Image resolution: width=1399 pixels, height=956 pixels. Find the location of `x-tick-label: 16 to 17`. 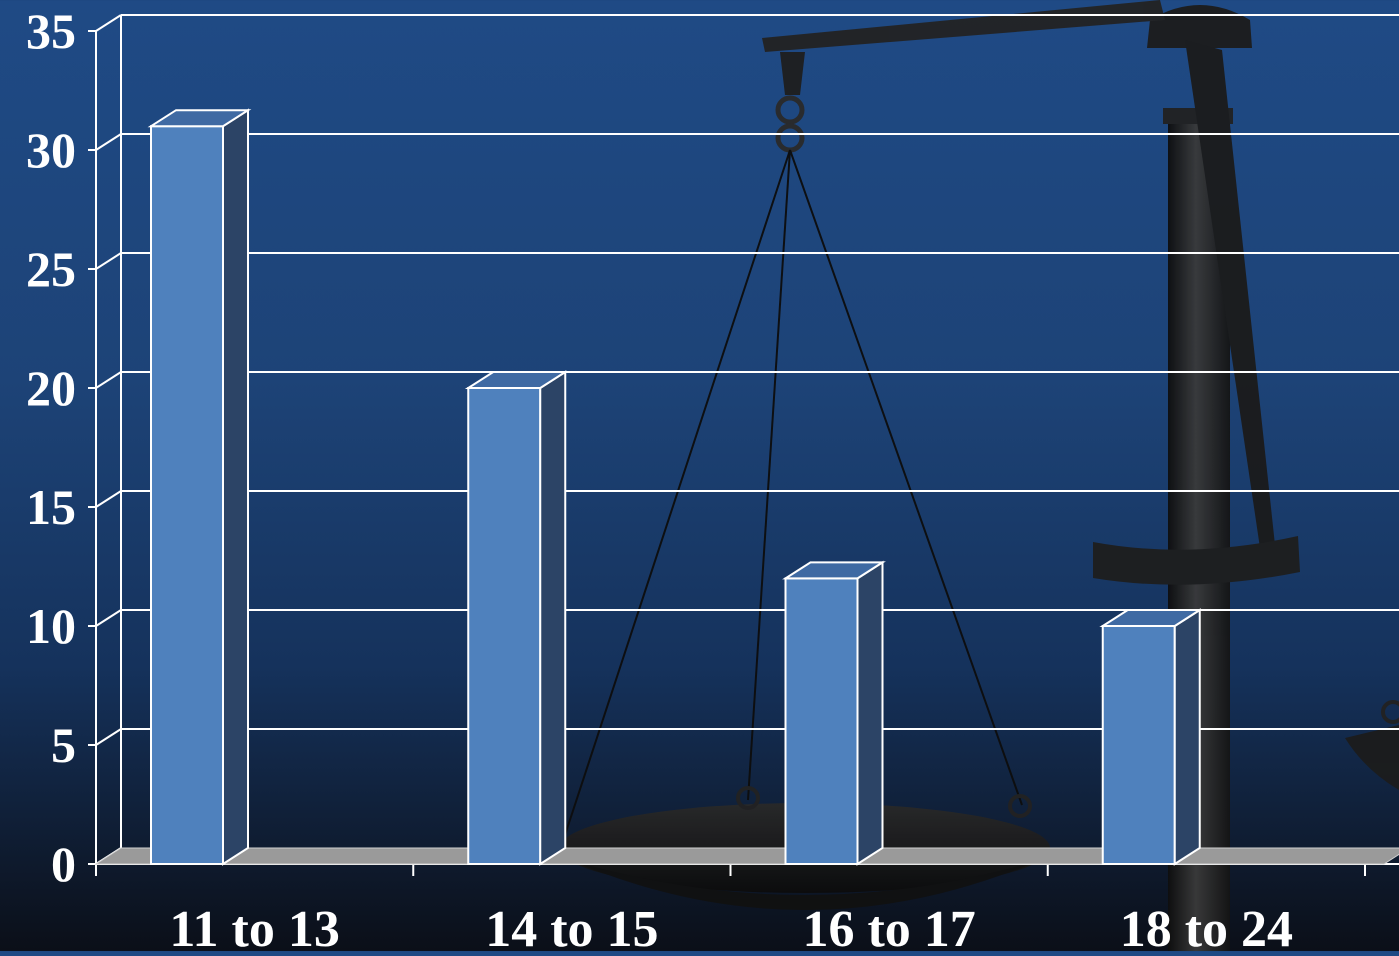

x-tick-label: 16 to 17 is located at coordinates (888, 926).